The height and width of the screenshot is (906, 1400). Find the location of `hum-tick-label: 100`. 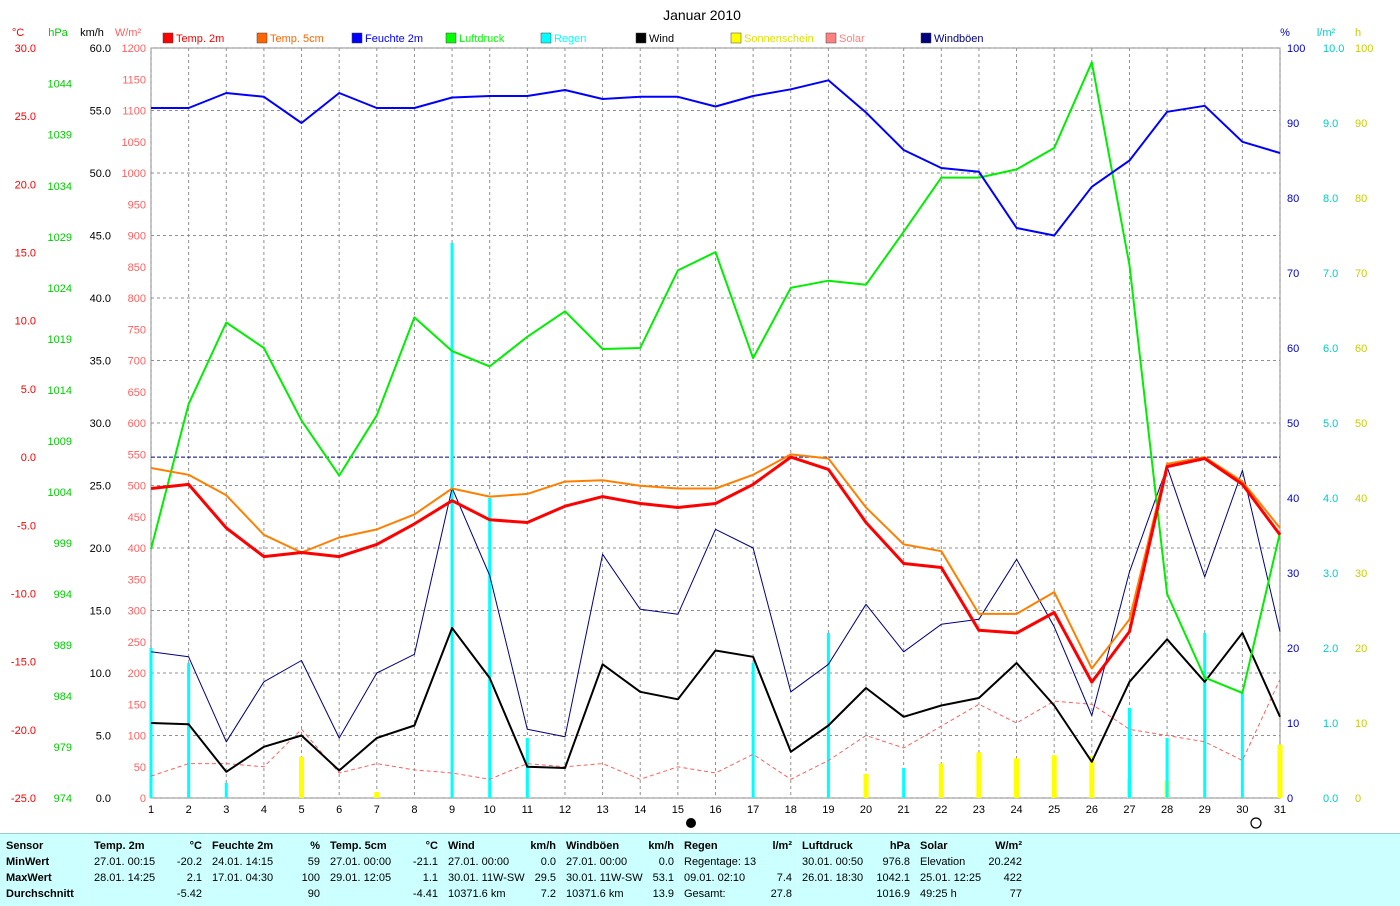

hum-tick-label: 100 is located at coordinates (1296, 49).